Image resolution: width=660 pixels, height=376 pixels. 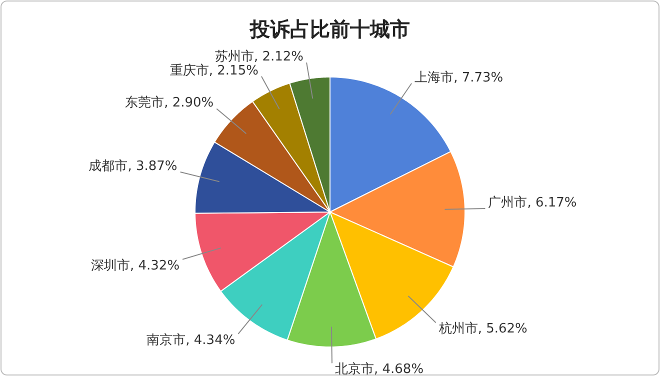 What do you see at coordinates (379, 369) in the screenshot?
I see `slice-label: 北京市, 4.68%` at bounding box center [379, 369].